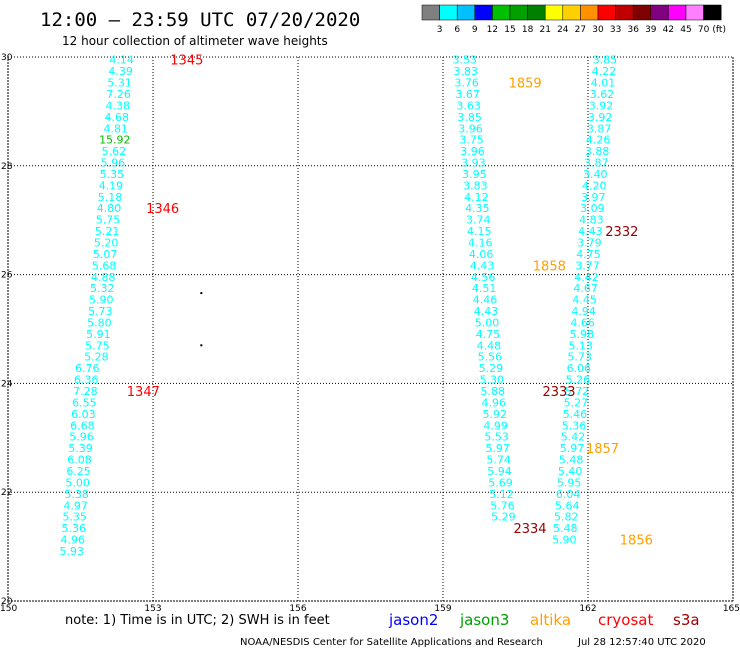  Describe the element at coordinates (82, 425) in the screenshot. I see `wave-height-value: 6.68` at that location.